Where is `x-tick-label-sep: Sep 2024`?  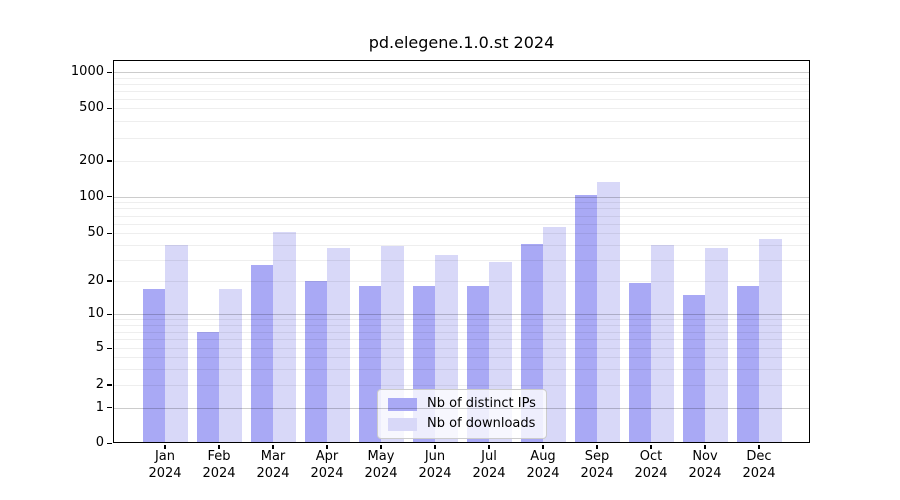 x-tick-label-sep: Sep 2024 is located at coordinates (597, 465).